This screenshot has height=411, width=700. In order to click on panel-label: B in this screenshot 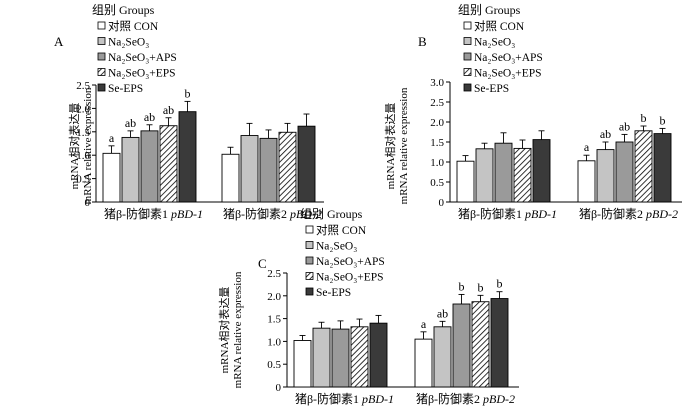, I will do `click(422, 41)`.